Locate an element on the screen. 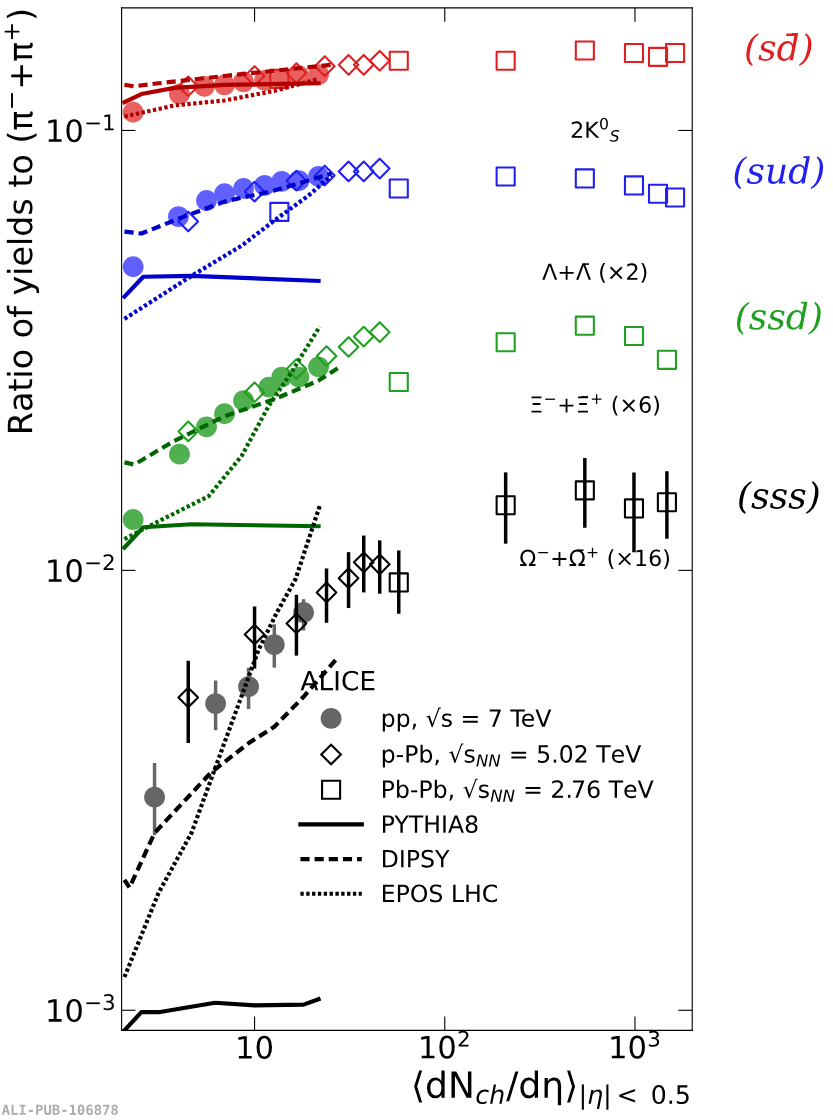 Image resolution: width=833 pixels, height=1120 pixels. legend-label: pp, √s = 7 TeV is located at coordinates (467, 719).